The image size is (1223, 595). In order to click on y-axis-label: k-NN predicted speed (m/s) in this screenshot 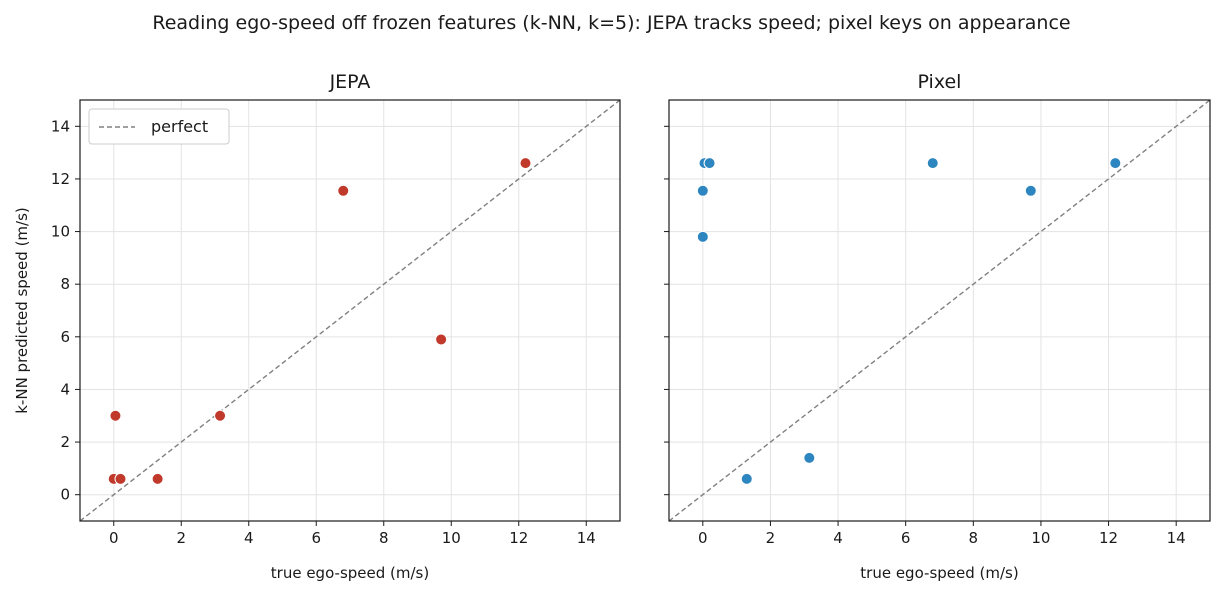, I will do `click(22, 310)`.